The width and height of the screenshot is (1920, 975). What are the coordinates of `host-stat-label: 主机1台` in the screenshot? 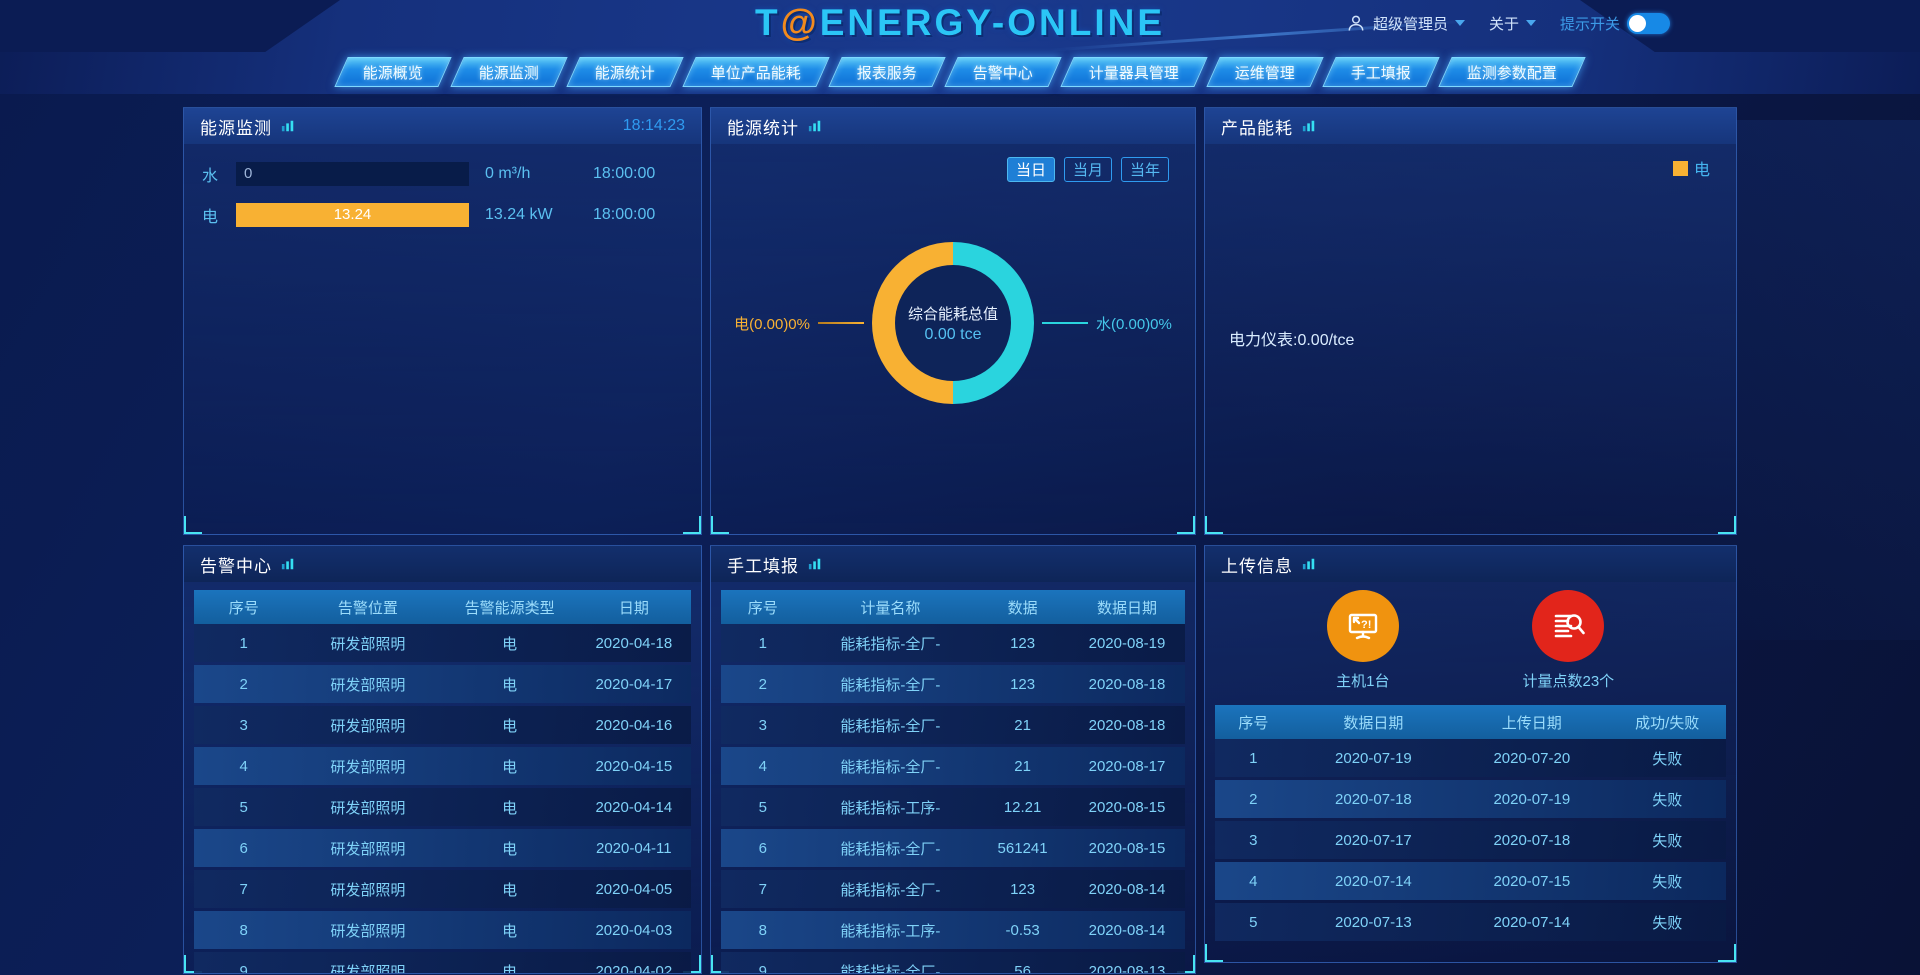 It's located at (1363, 681).